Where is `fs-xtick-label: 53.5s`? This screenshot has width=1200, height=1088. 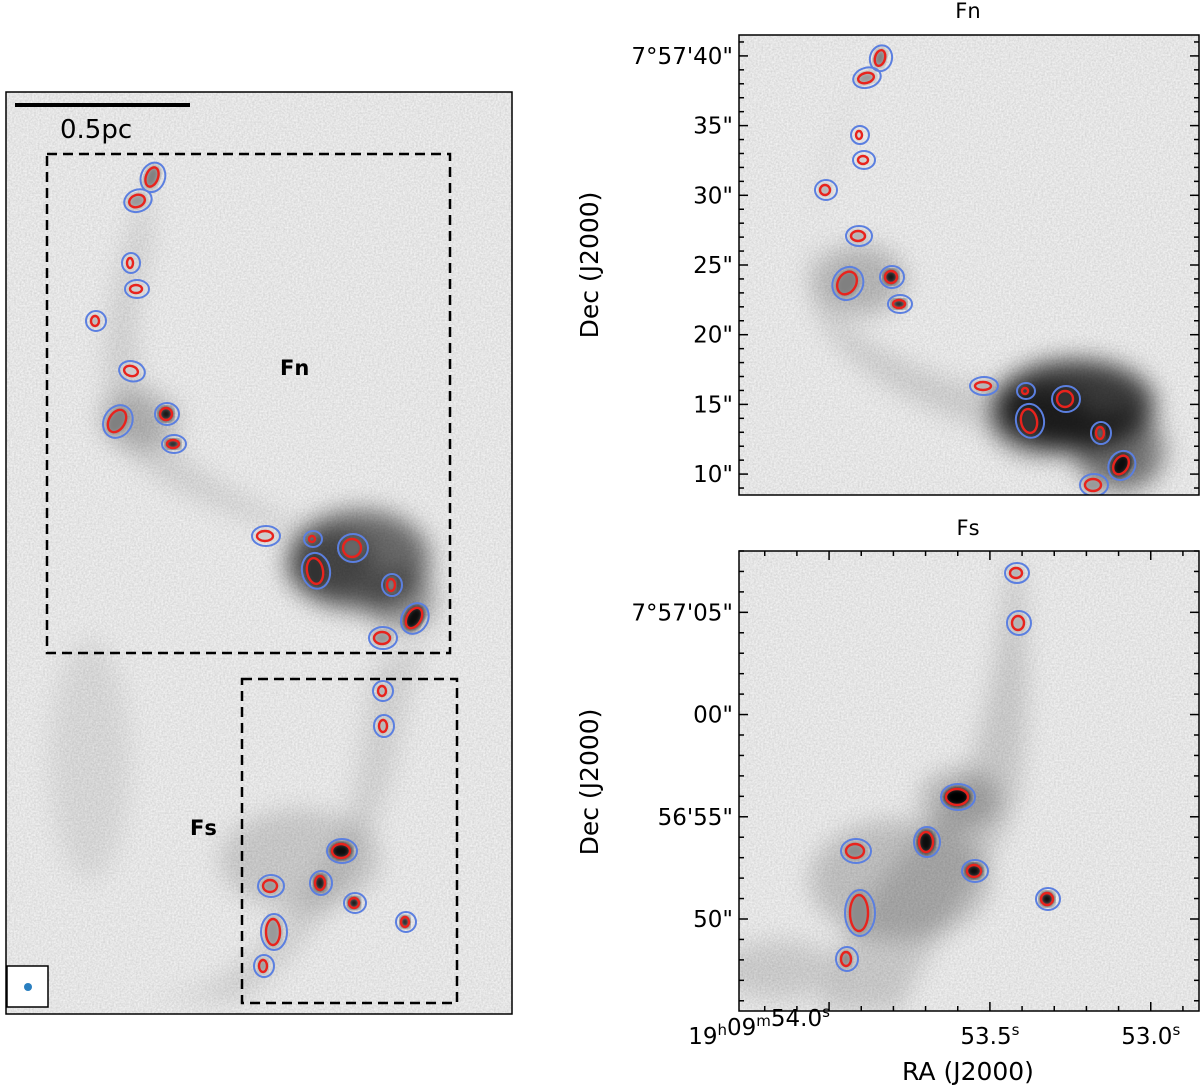 fs-xtick-label: 53.5s is located at coordinates (989, 1035).